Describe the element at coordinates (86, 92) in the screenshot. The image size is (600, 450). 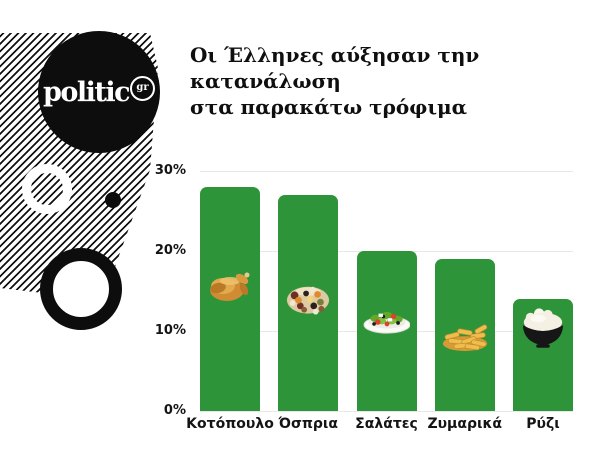
I see `logo-wordmark: politic` at that location.